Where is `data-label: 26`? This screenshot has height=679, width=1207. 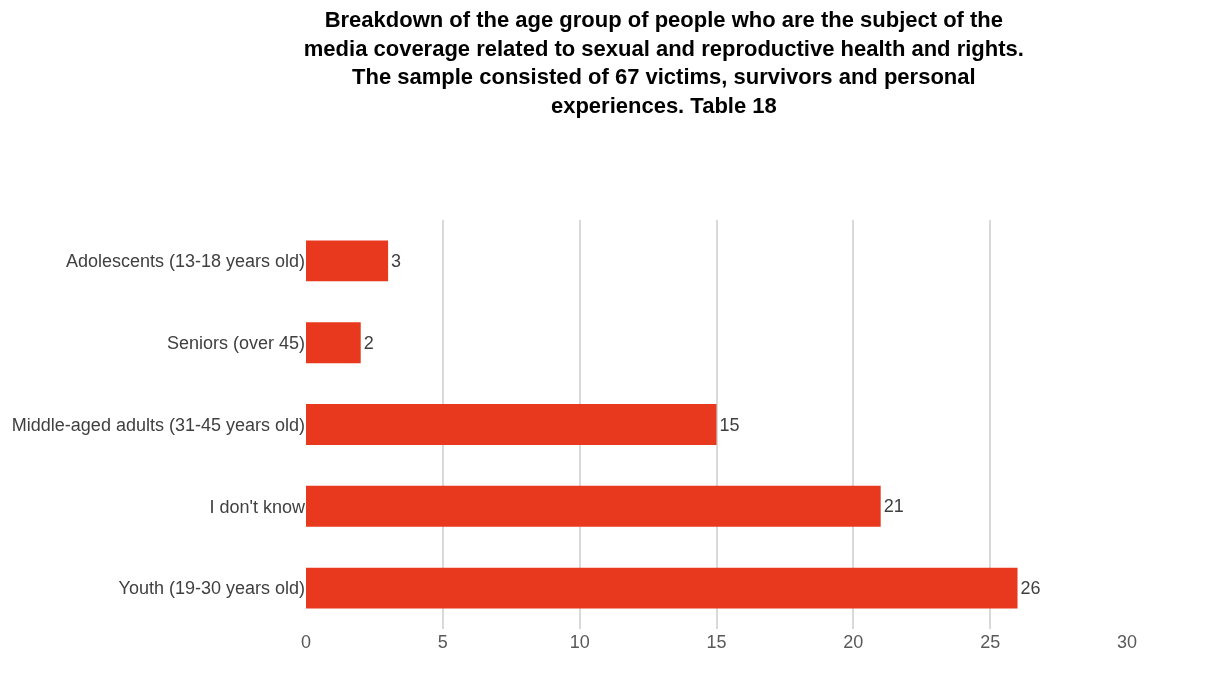 data-label: 26 is located at coordinates (1030, 588).